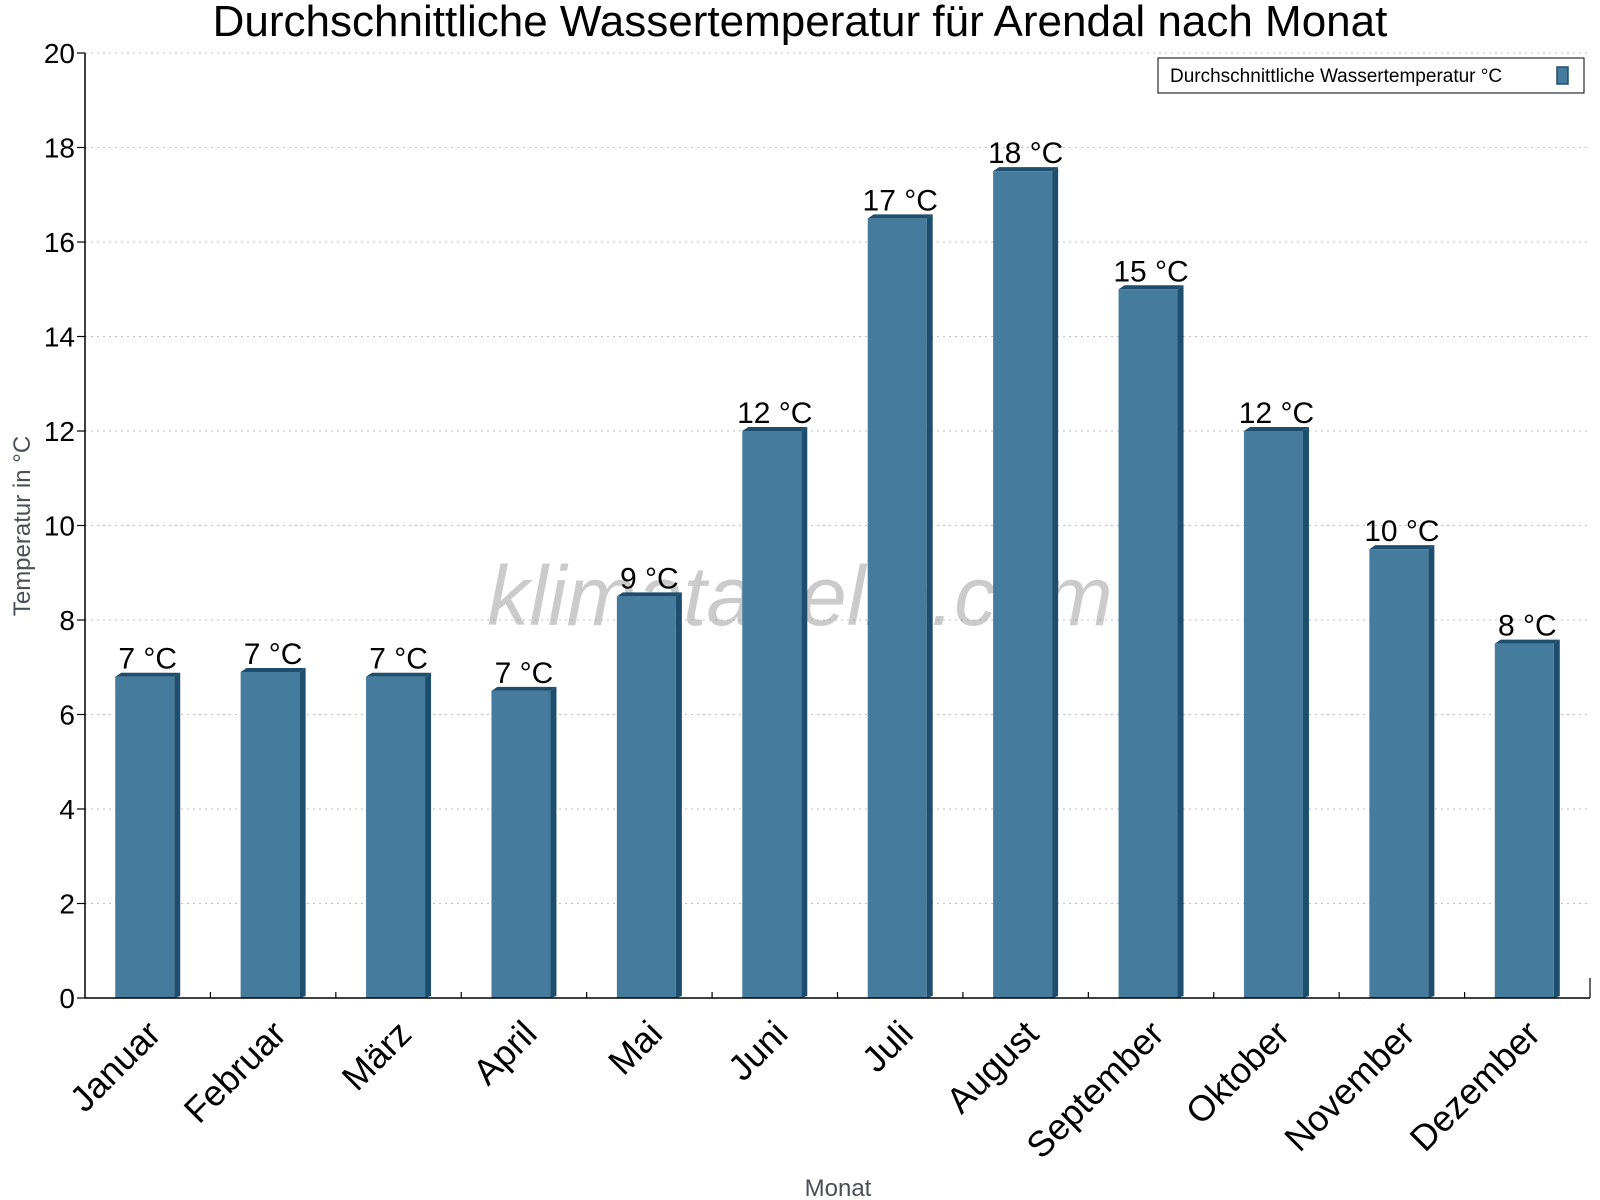 The width and height of the screenshot is (1600, 1200). I want to click on x-tick-label: September, so click(1095, 1090).